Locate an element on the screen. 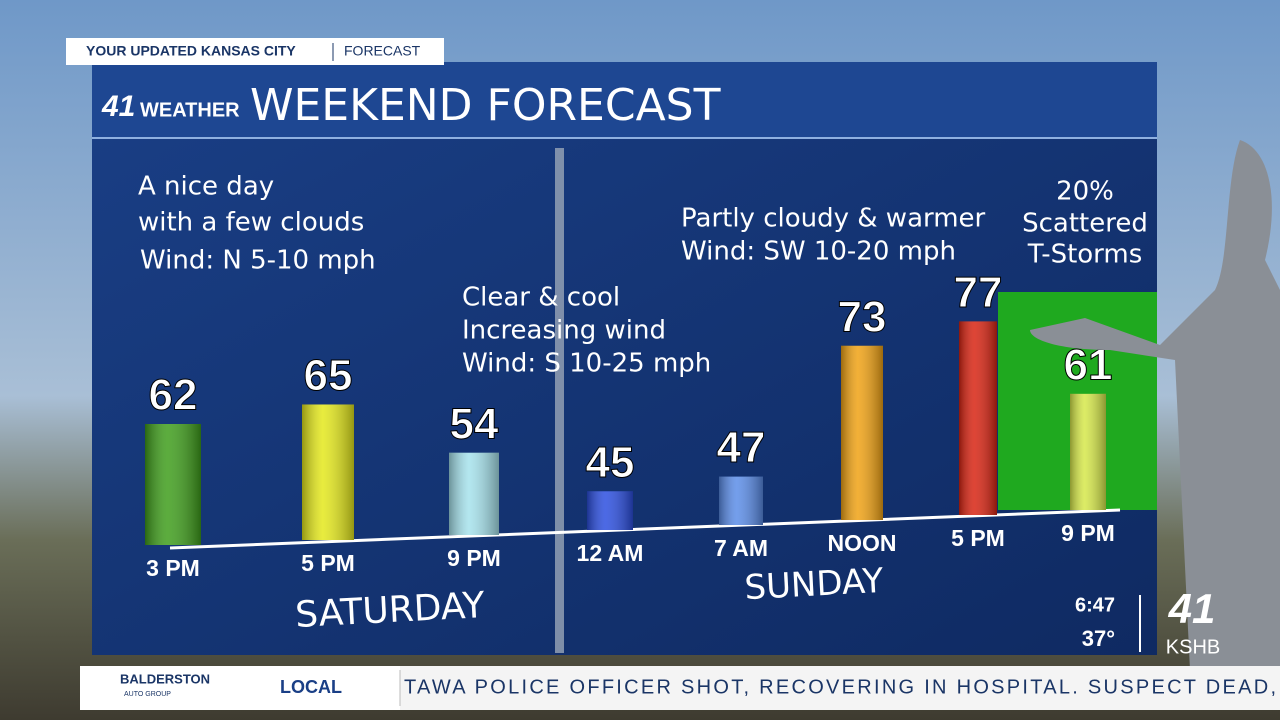 This screenshot has height=720, width=1280. note-line: Clear & cool is located at coordinates (541, 298).